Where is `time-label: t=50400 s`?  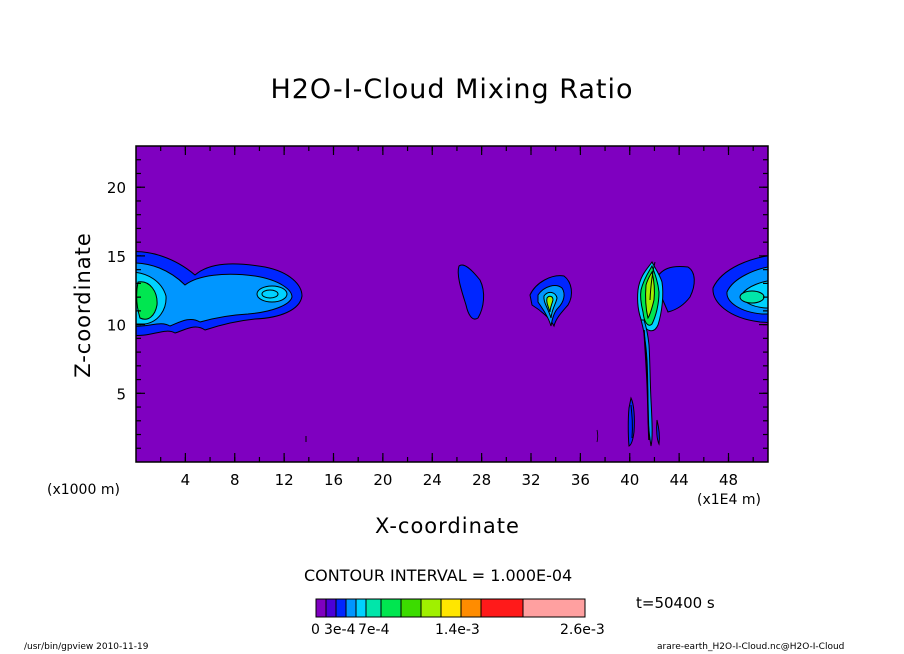
time-label: t=50400 s is located at coordinates (675, 603).